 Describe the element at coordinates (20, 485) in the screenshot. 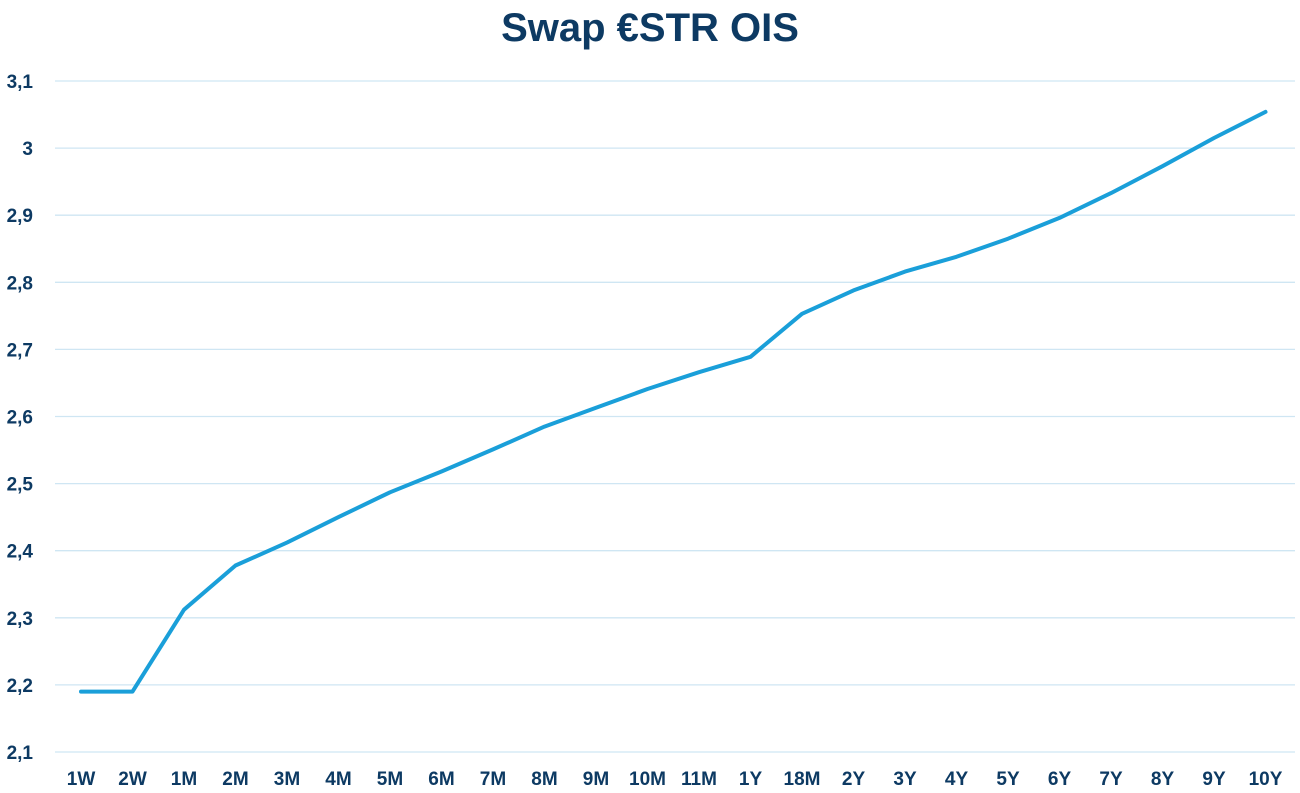

I see `y-tick-label: 2,5` at that location.